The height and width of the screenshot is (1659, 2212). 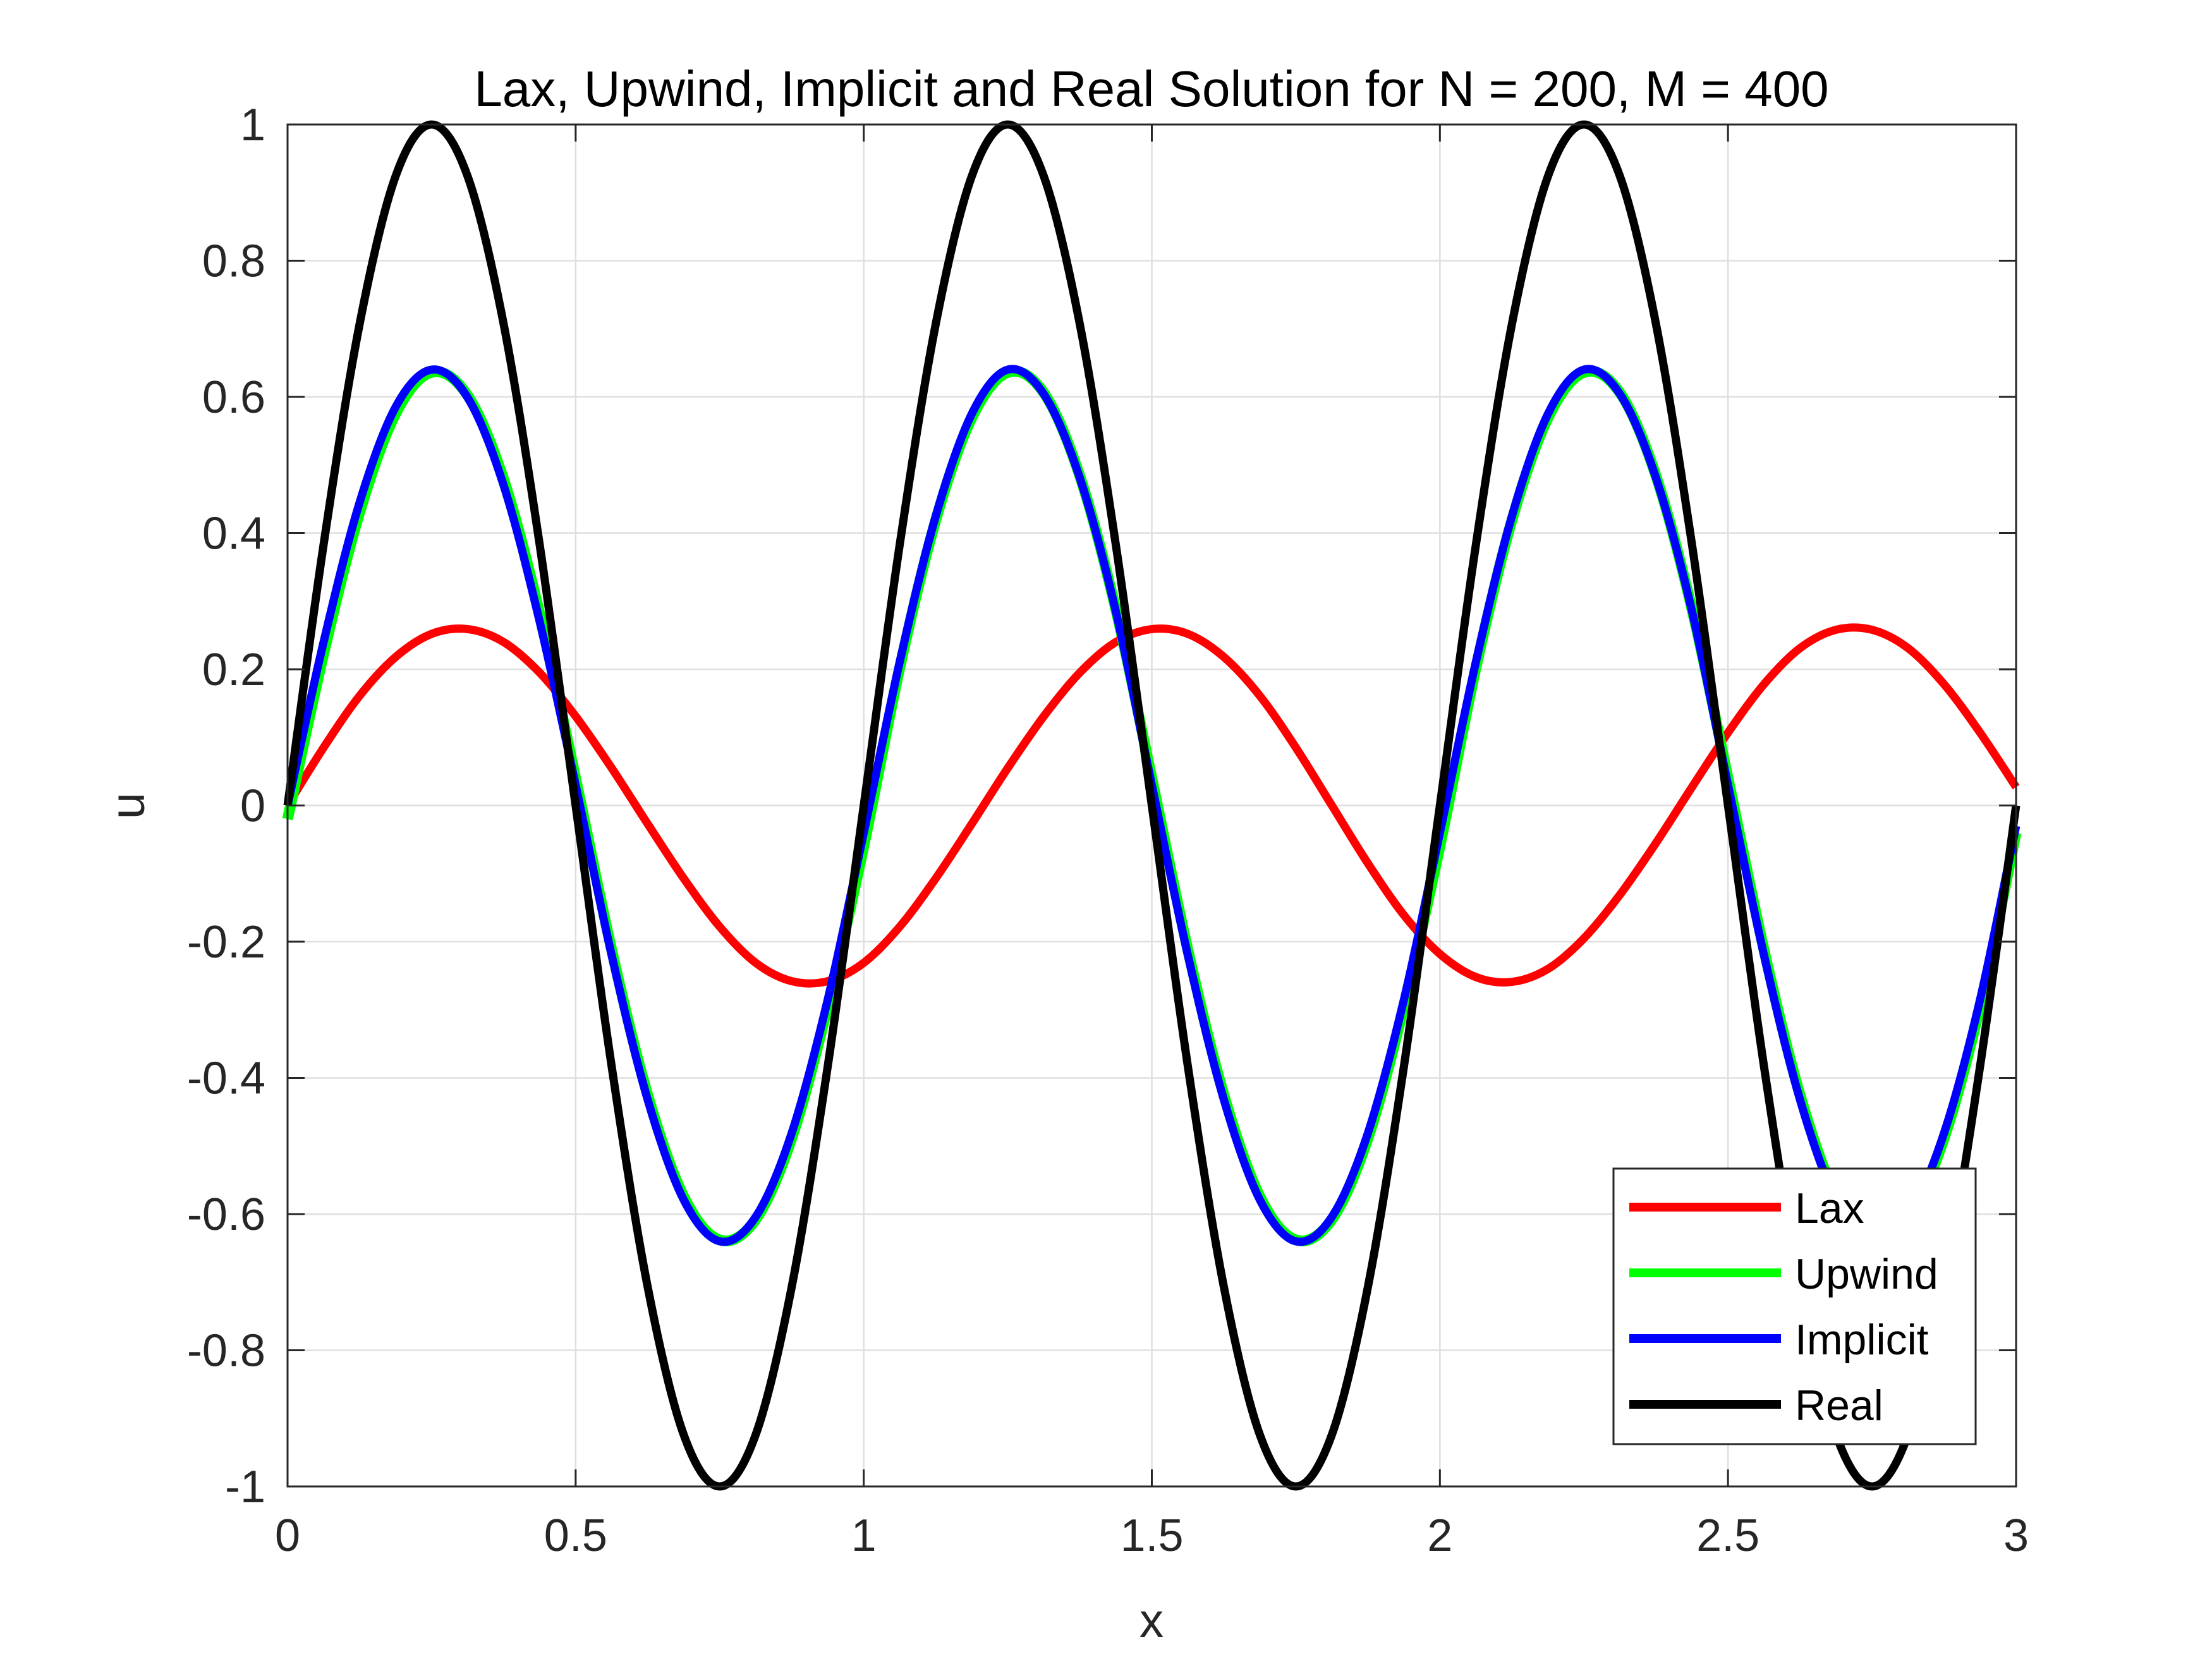 I want to click on y-tick-label: -0.2, so click(x=226, y=942).